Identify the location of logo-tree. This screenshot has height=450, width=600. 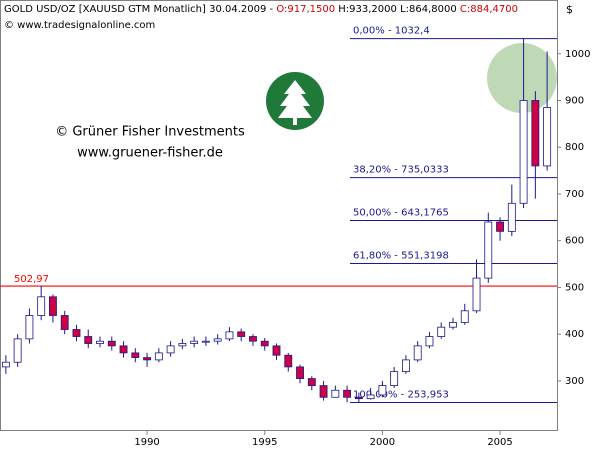
(295, 99).